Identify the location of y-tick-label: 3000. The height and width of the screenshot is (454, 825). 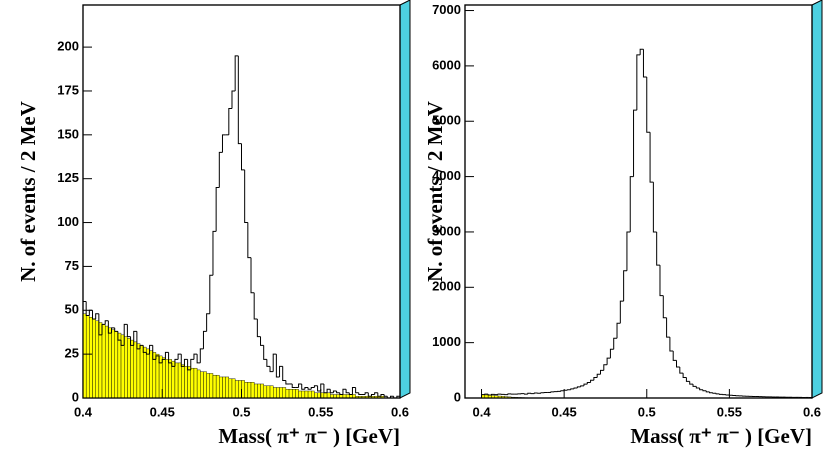
(446, 230).